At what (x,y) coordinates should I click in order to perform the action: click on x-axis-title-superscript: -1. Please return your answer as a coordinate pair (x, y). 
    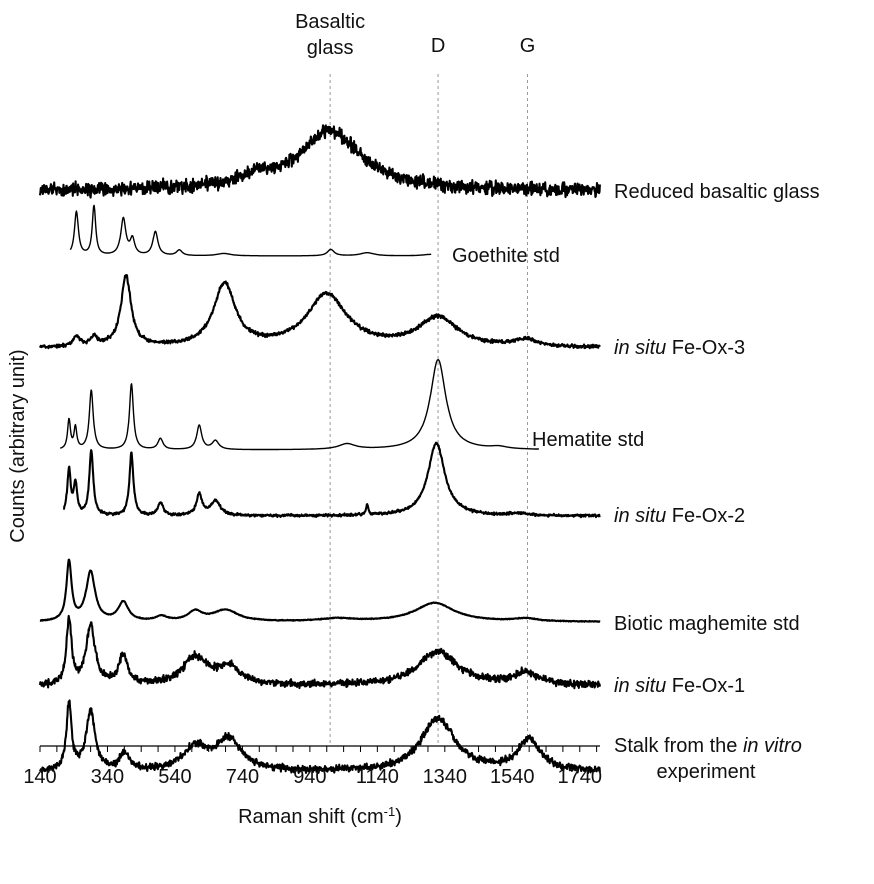
    Looking at the image, I should click on (390, 811).